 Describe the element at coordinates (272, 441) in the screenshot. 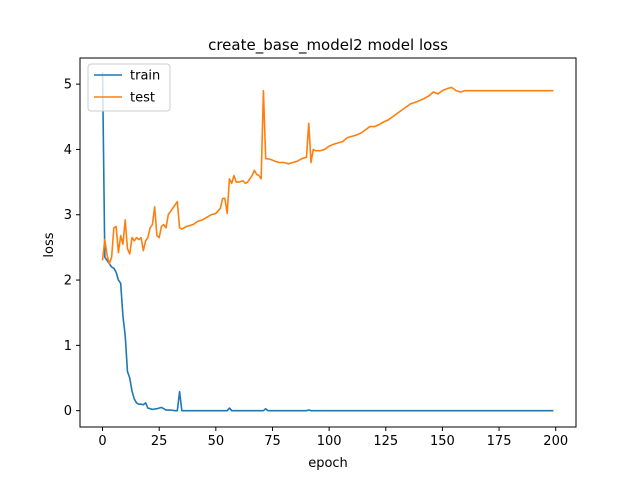

I see `x-tick-label: 75` at that location.